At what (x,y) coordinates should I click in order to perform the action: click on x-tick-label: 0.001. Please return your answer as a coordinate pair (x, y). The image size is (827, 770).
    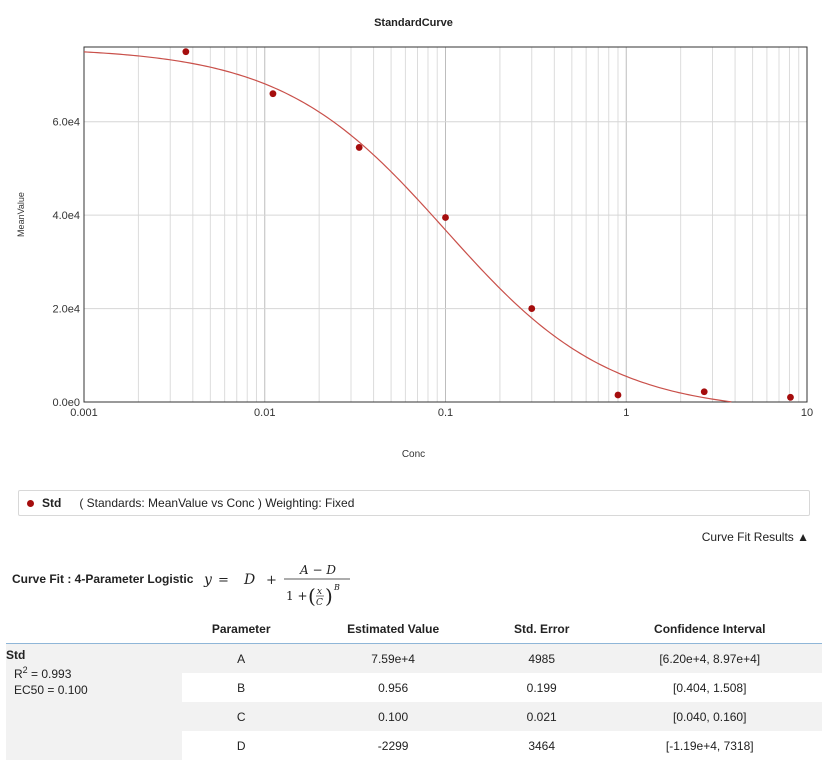
    Looking at the image, I should click on (84, 413).